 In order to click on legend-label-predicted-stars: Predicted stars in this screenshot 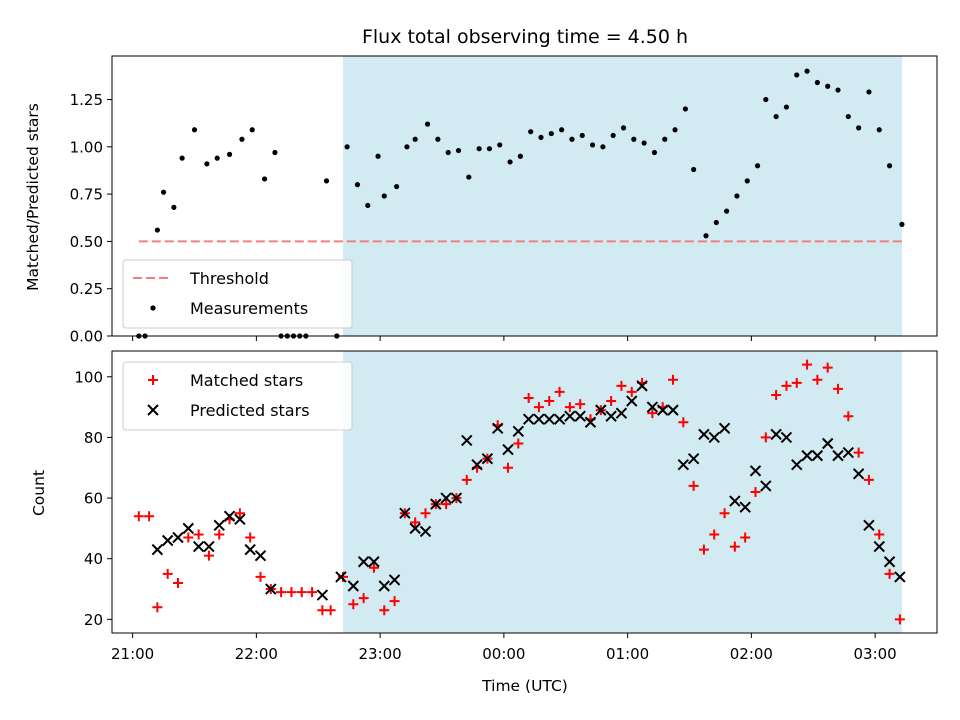, I will do `click(250, 410)`.